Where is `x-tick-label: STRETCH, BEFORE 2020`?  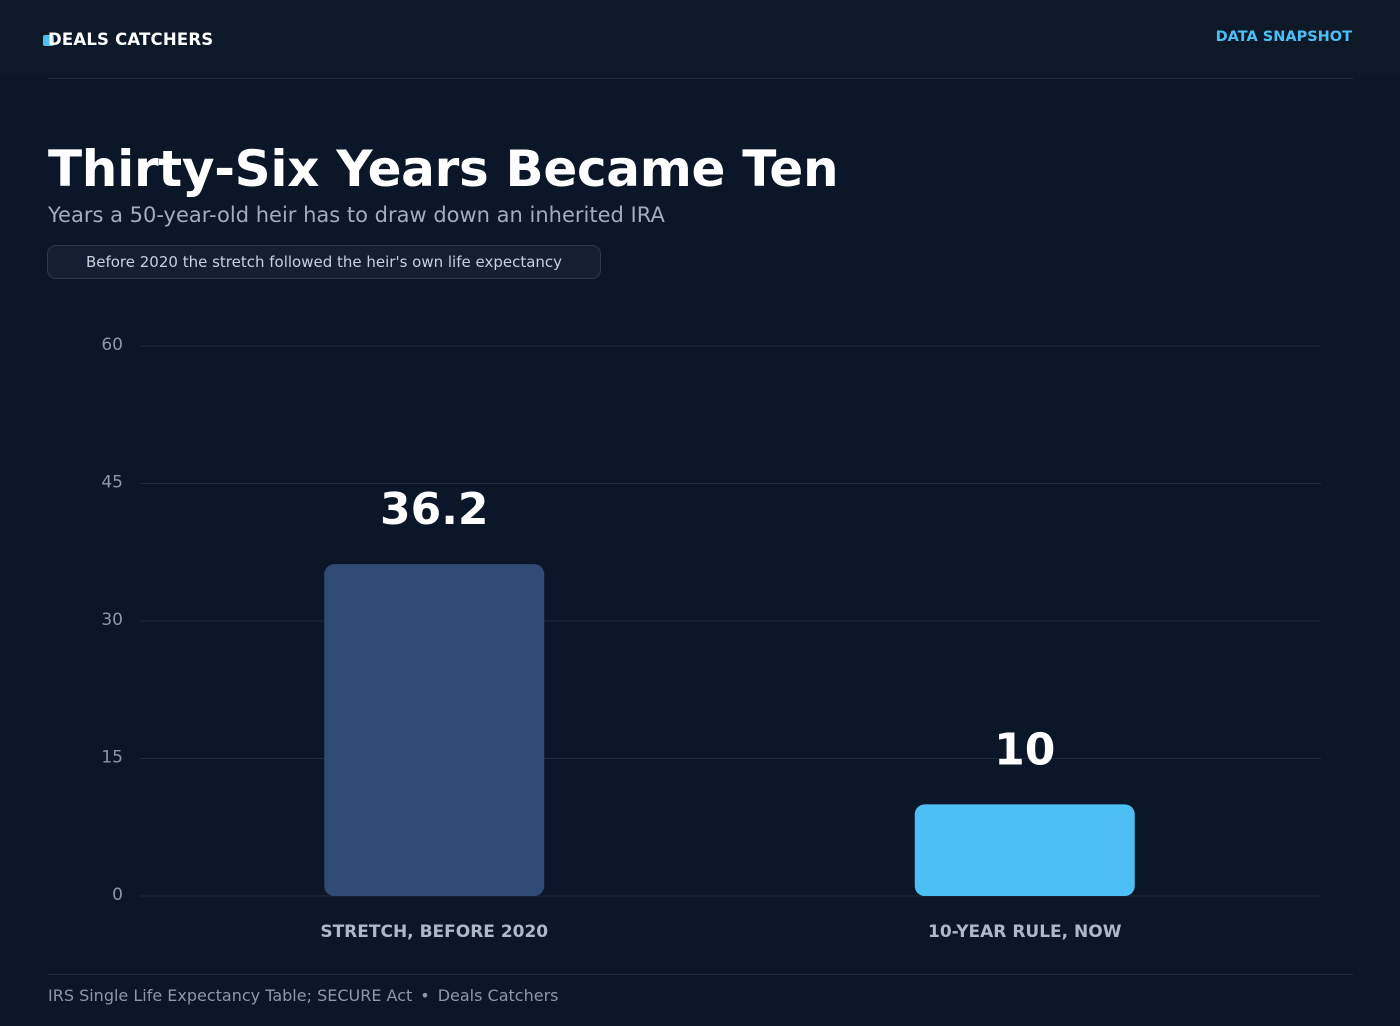 x-tick-label: STRETCH, BEFORE 2020 is located at coordinates (434, 932).